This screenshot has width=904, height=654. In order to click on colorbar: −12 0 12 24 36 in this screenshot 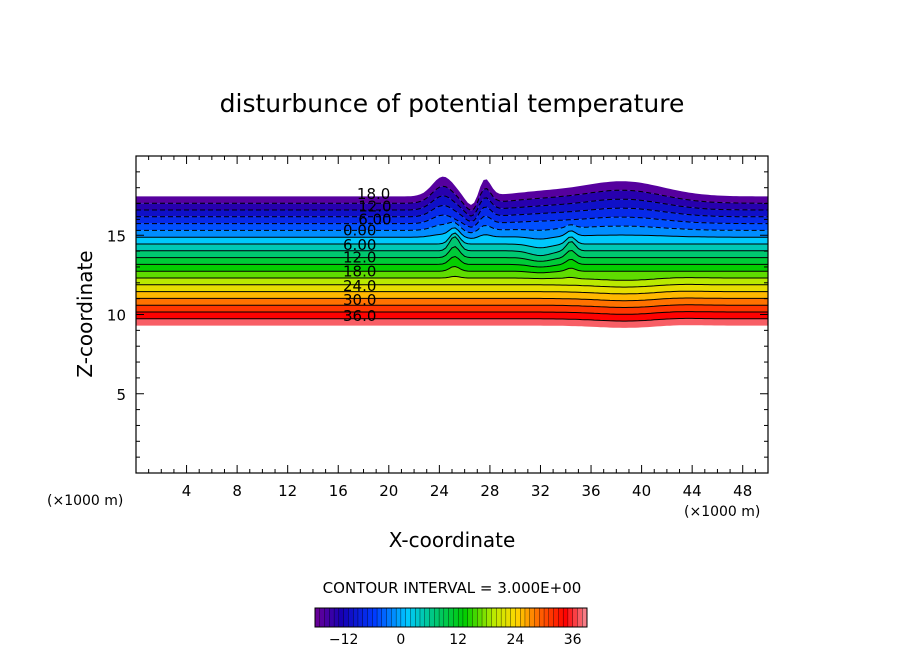, I will do `click(451, 627)`.